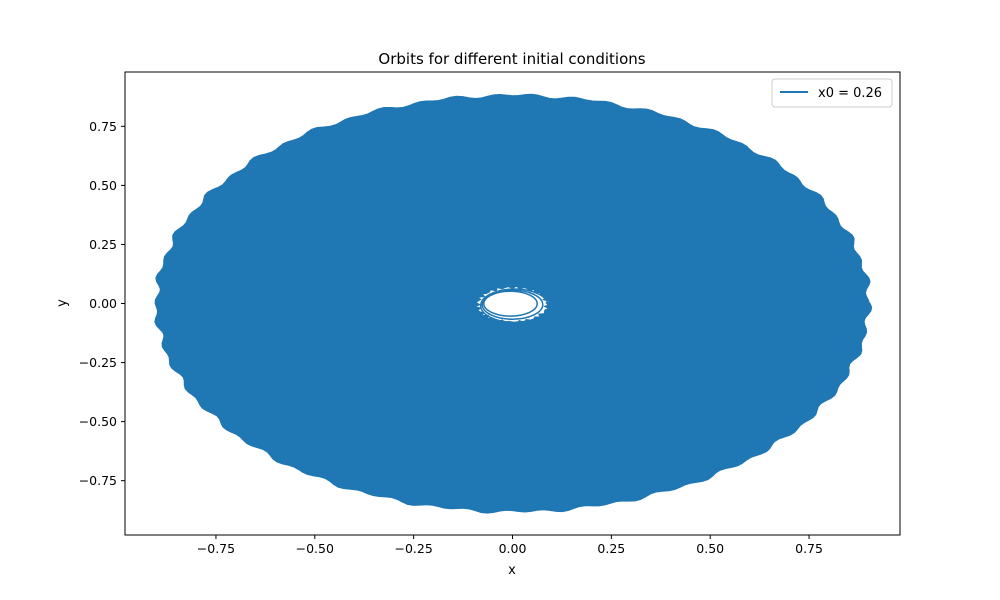  I want to click on legend-label: x0 = 0.26, so click(850, 93).